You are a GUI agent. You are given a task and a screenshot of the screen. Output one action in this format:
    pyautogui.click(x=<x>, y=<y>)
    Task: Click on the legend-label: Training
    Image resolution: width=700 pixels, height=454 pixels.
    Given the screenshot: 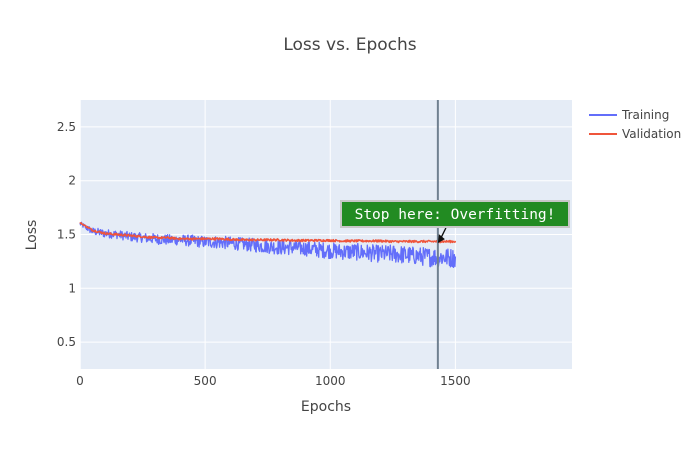 What is the action you would take?
    pyautogui.click(x=645, y=115)
    